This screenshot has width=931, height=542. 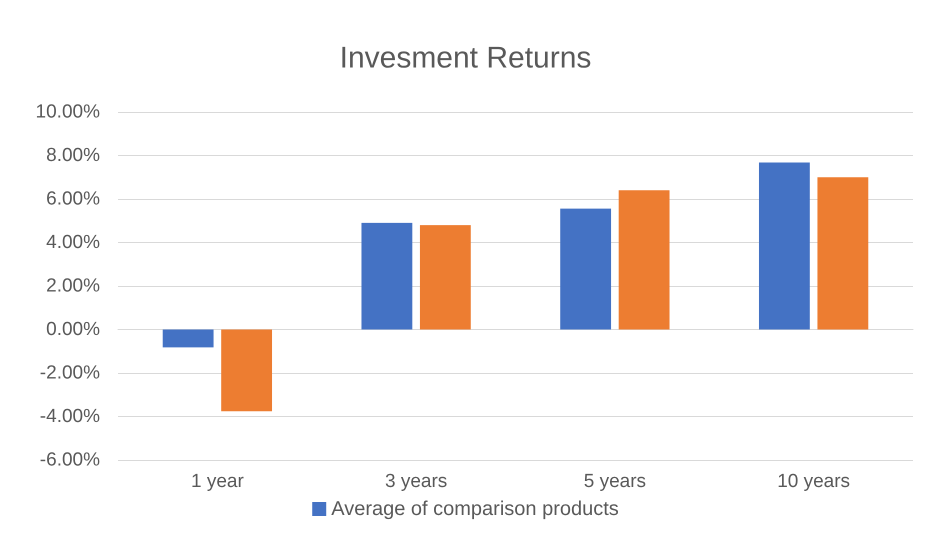 I want to click on y-tick-label: 8.00%, so click(x=73, y=155).